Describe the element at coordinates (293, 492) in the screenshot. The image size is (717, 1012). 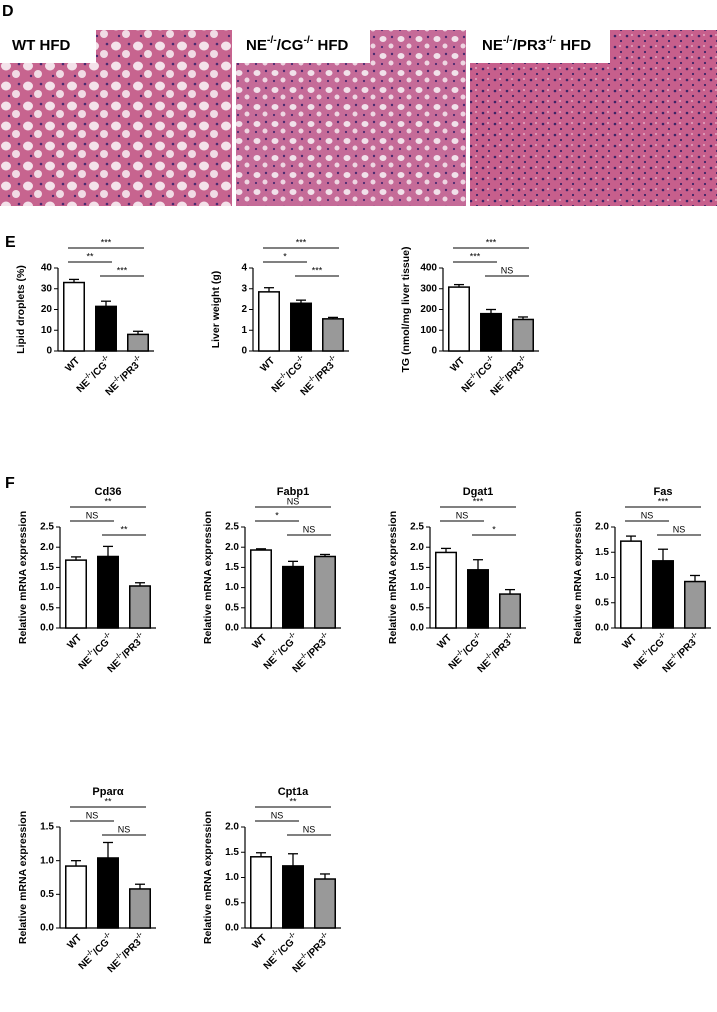
I see `chart-title: Fabp1` at that location.